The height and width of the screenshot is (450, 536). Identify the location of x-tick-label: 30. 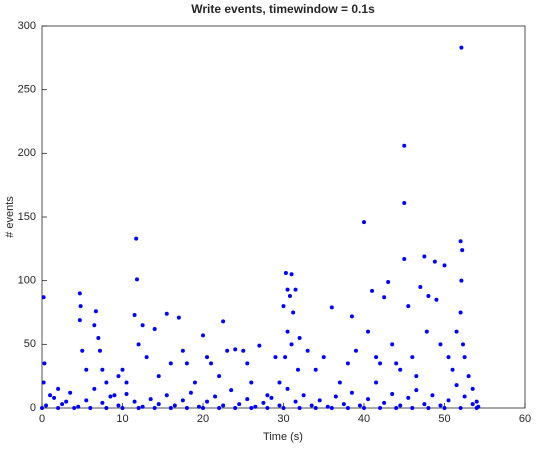
(283, 419).